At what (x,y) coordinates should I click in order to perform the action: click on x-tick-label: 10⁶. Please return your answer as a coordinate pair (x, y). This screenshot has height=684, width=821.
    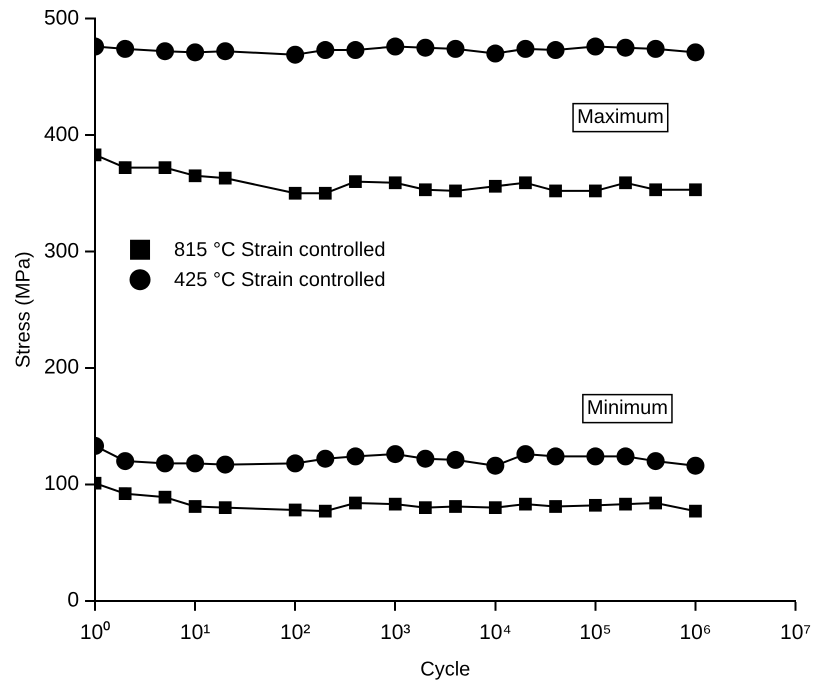
    Looking at the image, I should click on (695, 632).